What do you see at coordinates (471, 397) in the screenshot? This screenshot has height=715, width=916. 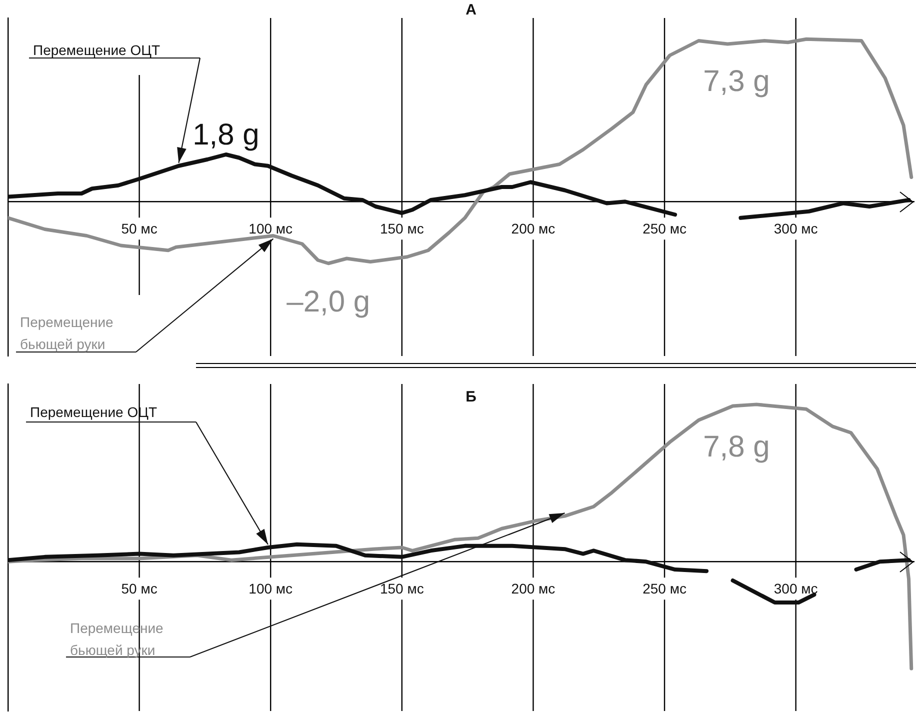 I see `chart-title: Б` at bounding box center [471, 397].